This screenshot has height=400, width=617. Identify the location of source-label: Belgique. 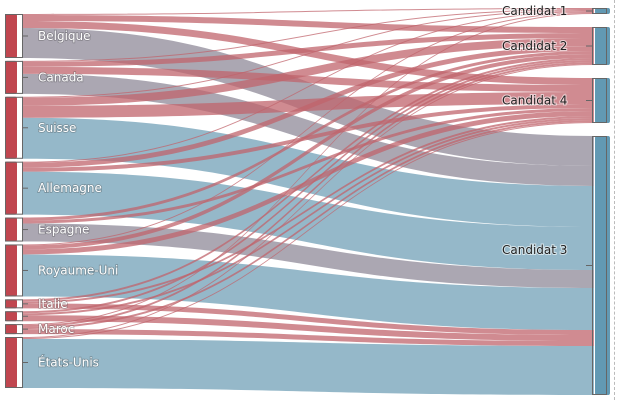
(64, 36).